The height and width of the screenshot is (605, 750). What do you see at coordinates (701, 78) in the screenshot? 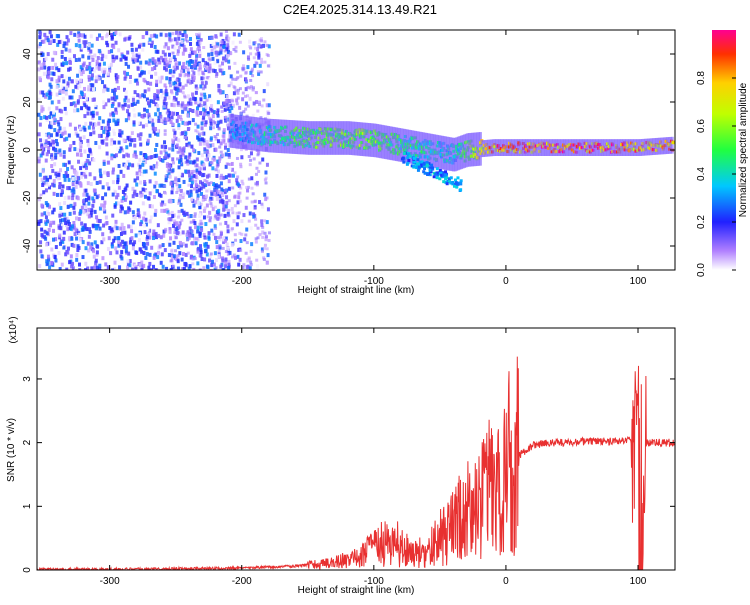
I see `colorbar-tick-label: 0.8` at bounding box center [701, 78].